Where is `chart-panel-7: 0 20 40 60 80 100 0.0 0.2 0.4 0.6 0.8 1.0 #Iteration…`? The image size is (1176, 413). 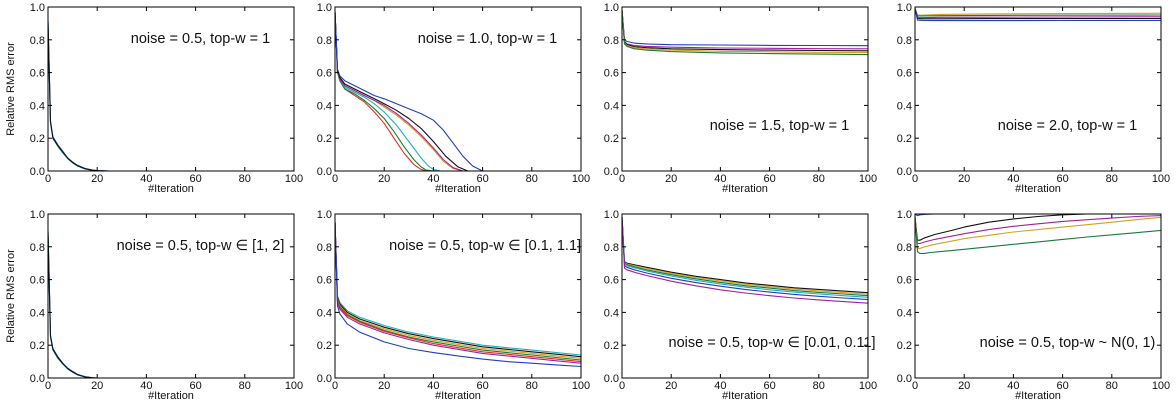 chart-panel-7: 0 20 40 60 80 100 0.0 0.2 0.4 0.6 0.8 1.0 #Iteration… is located at coordinates (740, 305).